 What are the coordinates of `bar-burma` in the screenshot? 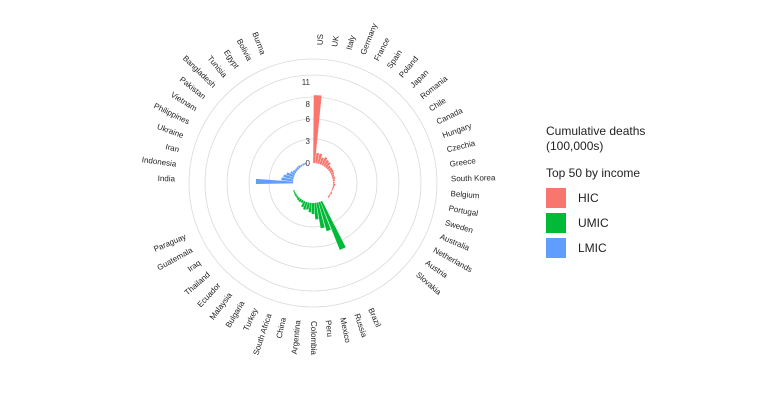 It's located at (305, 163).